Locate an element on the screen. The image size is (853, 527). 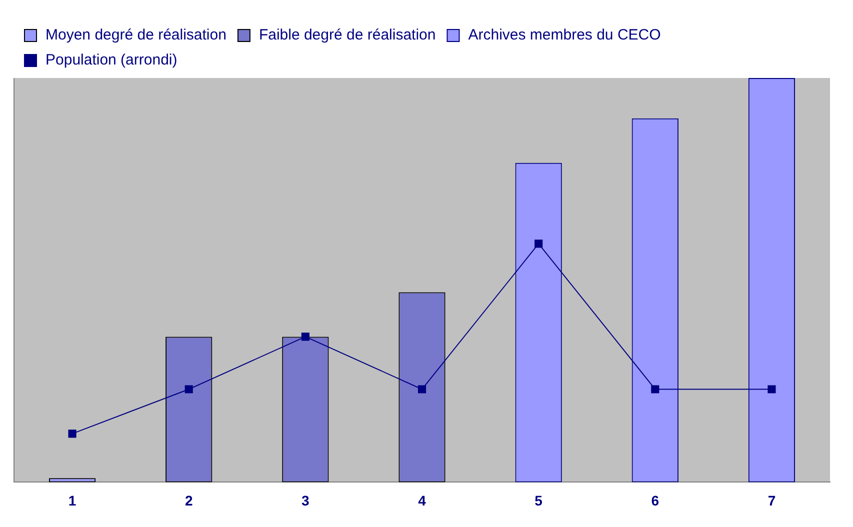
x-tick-label: 5 is located at coordinates (538, 500).